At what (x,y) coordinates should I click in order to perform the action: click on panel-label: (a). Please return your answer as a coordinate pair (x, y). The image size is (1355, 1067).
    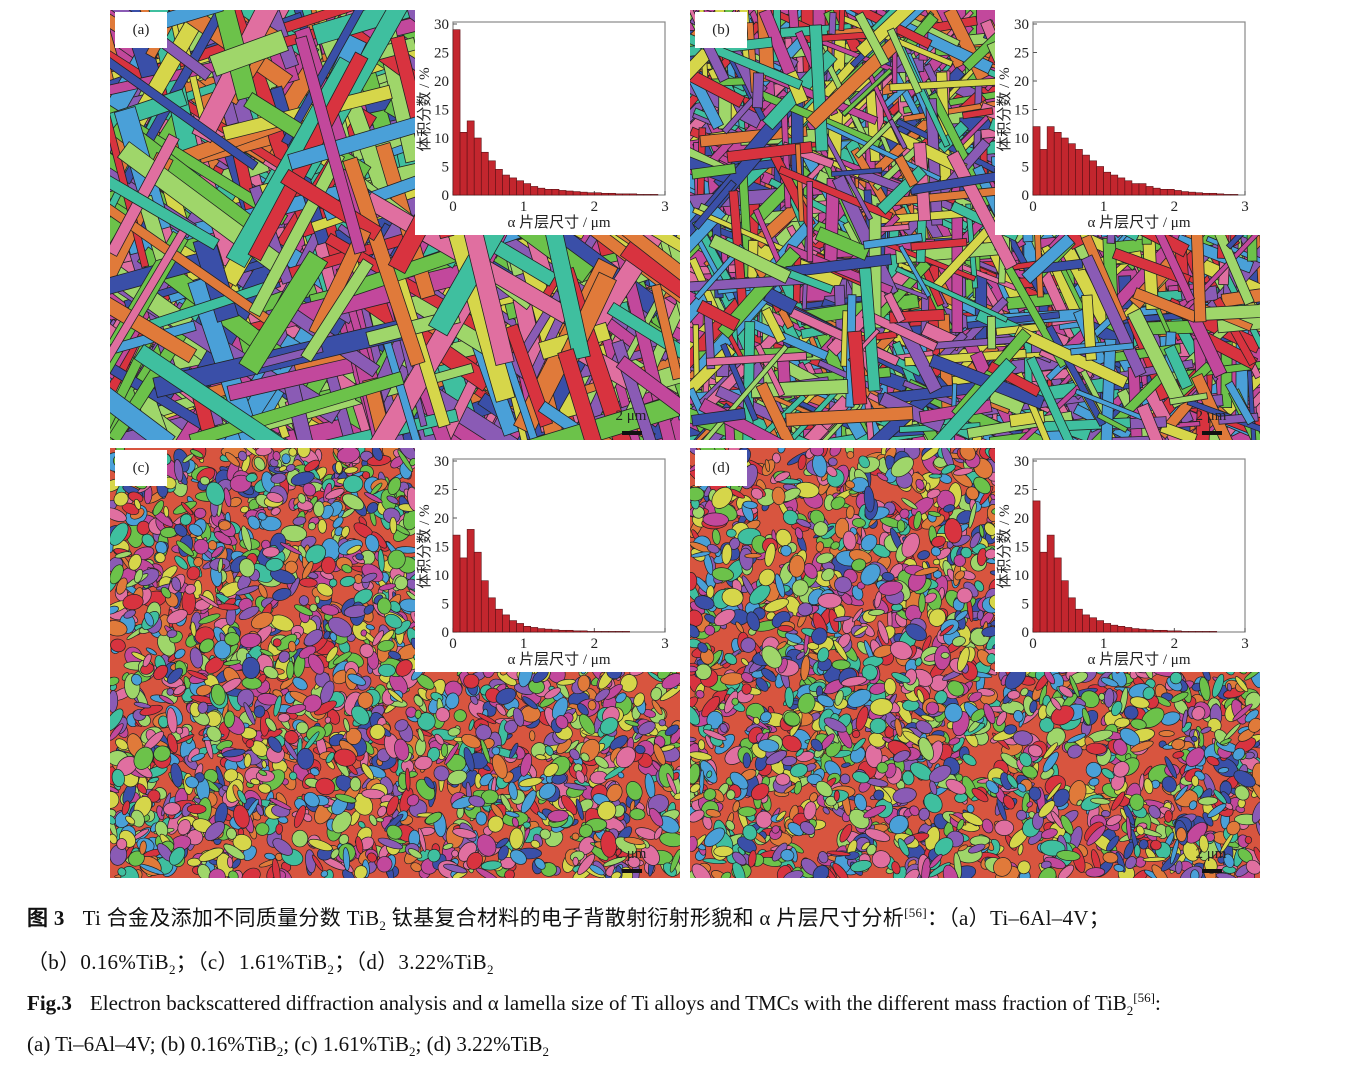
    Looking at the image, I should click on (141, 30).